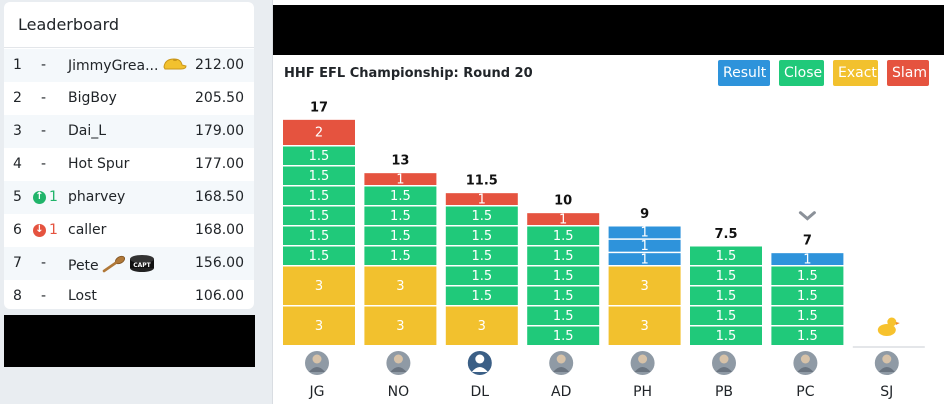 The width and height of the screenshot is (944, 404). What do you see at coordinates (129, 98) in the screenshot?
I see `leaderboard-row: 2 - BigBoy 205.50` at bounding box center [129, 98].